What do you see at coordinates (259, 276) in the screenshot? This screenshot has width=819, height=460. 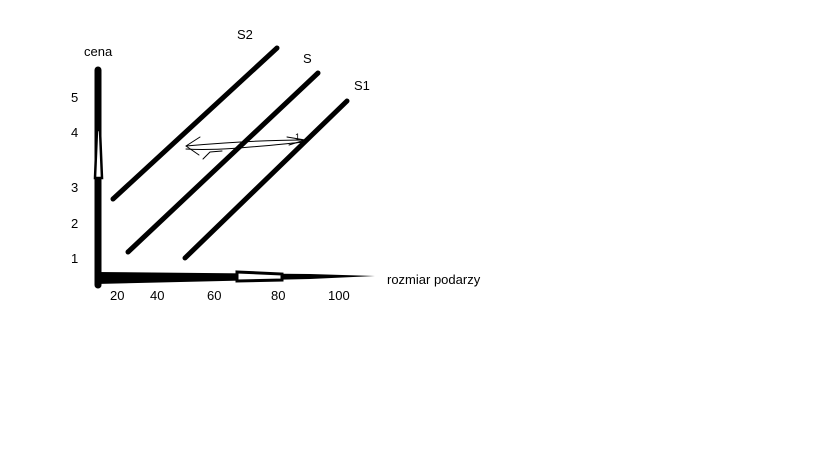 I see `x-axis-arrow-icon` at bounding box center [259, 276].